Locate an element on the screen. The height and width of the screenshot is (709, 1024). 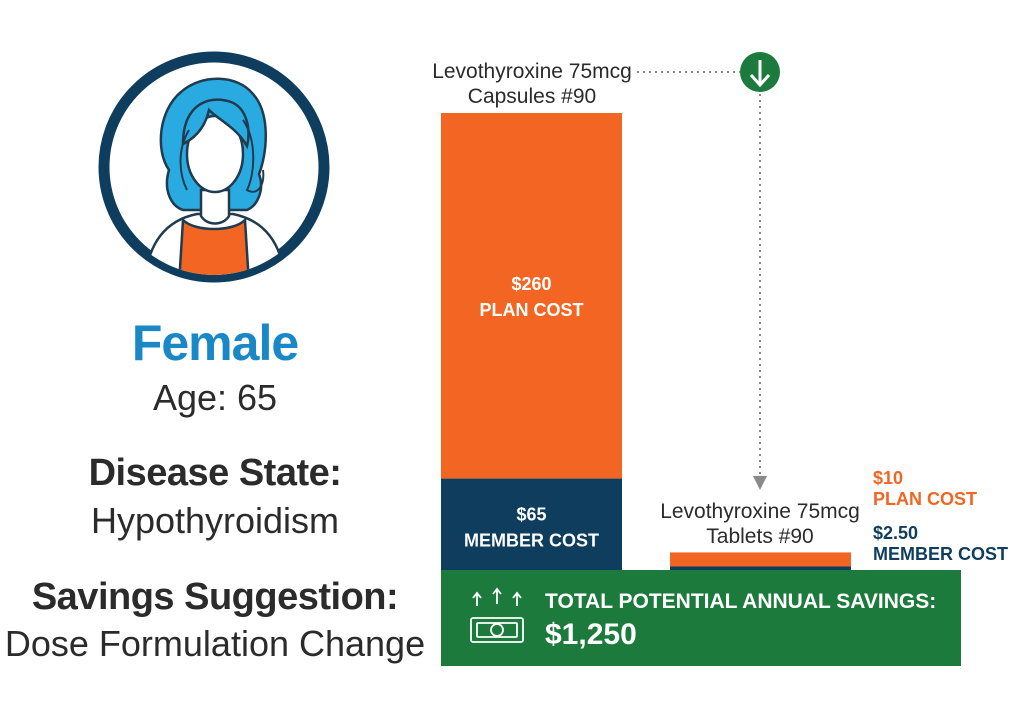
category-label-tablets-line1: Levothyroxine 75mcg is located at coordinates (760, 511).